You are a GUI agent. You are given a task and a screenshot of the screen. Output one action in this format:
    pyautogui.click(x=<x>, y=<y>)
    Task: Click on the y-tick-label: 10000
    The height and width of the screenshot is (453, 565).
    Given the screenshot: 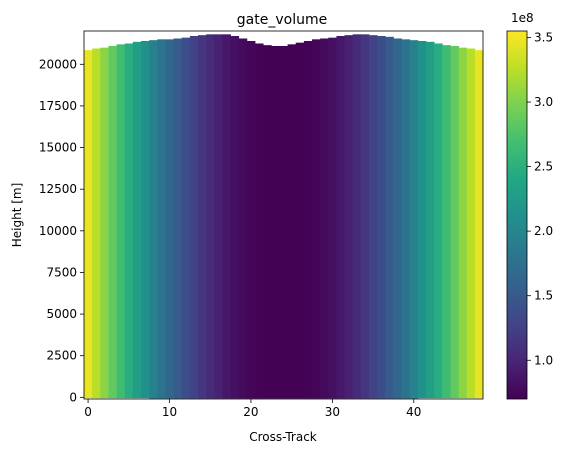 What is the action you would take?
    pyautogui.click(x=58, y=231)
    